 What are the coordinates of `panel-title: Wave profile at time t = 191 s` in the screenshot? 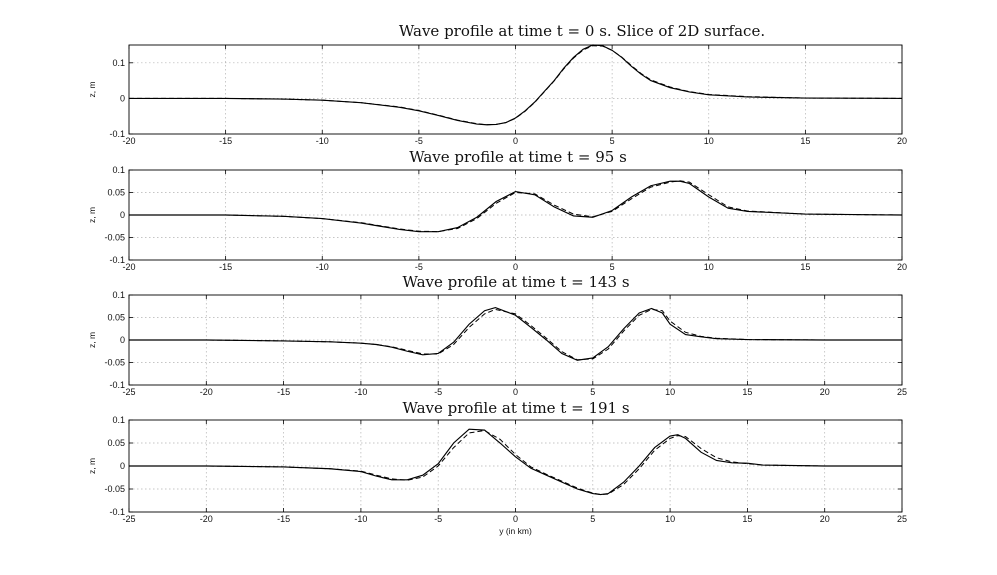 It's located at (515, 408).